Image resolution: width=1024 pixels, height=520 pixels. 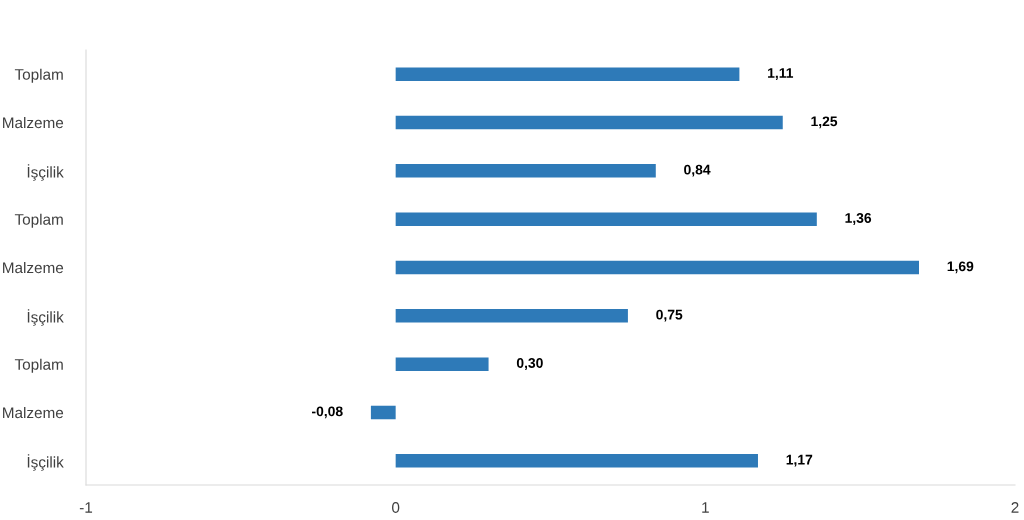 What do you see at coordinates (529, 364) in the screenshot?
I see `data-label: 0,30` at bounding box center [529, 364].